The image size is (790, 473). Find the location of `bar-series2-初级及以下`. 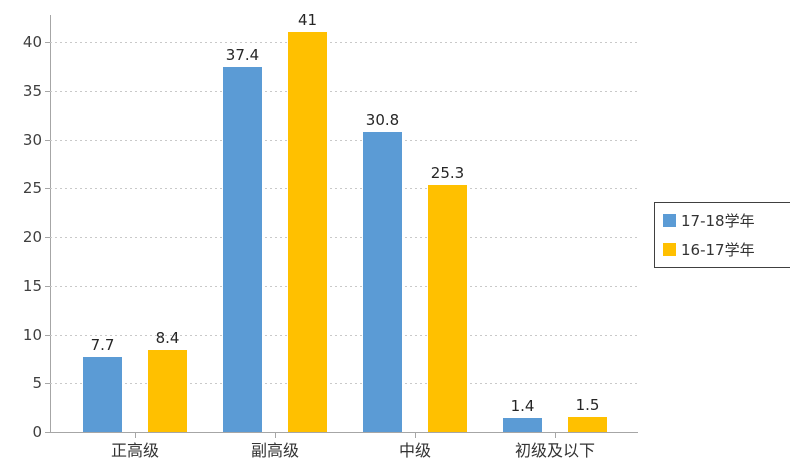

bar-series2-初级及以下 is located at coordinates (587, 424).